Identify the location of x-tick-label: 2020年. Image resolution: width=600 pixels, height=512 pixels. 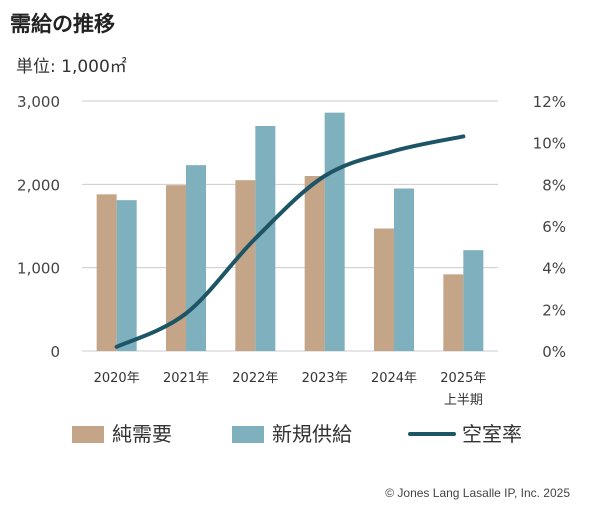
(117, 378).